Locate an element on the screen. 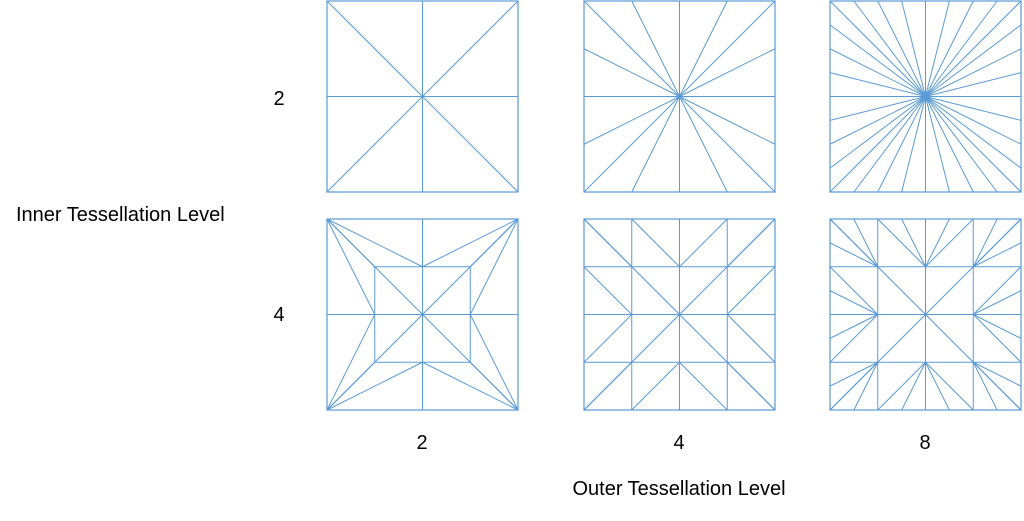 The image size is (1024, 521). outer-level-label: 4 is located at coordinates (678, 443).